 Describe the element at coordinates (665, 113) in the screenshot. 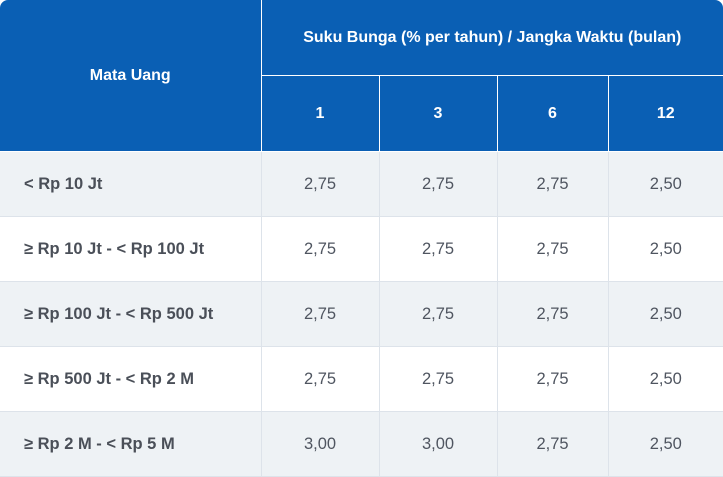

I see `term-header-12: 12` at that location.